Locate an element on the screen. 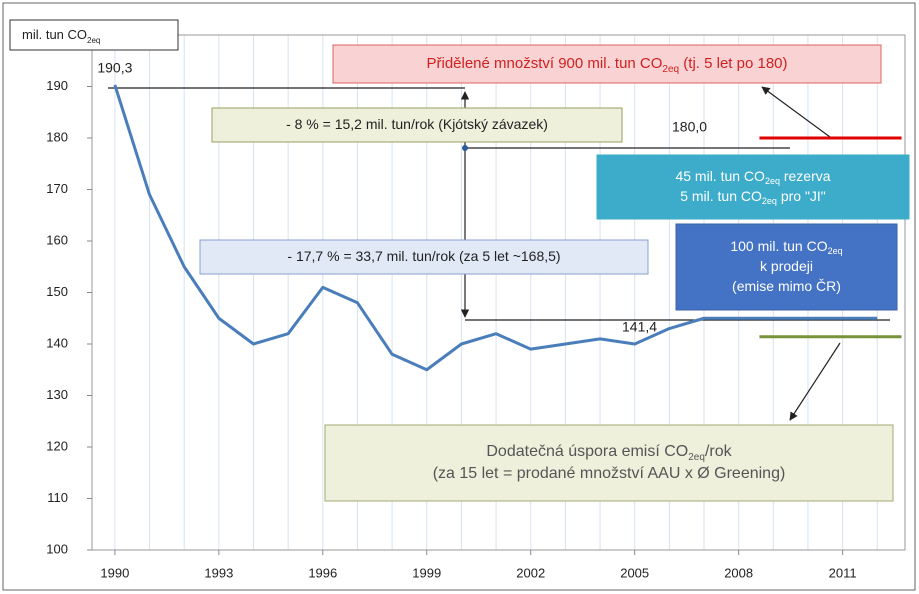  x-tick-label: 1993 is located at coordinates (218, 572).